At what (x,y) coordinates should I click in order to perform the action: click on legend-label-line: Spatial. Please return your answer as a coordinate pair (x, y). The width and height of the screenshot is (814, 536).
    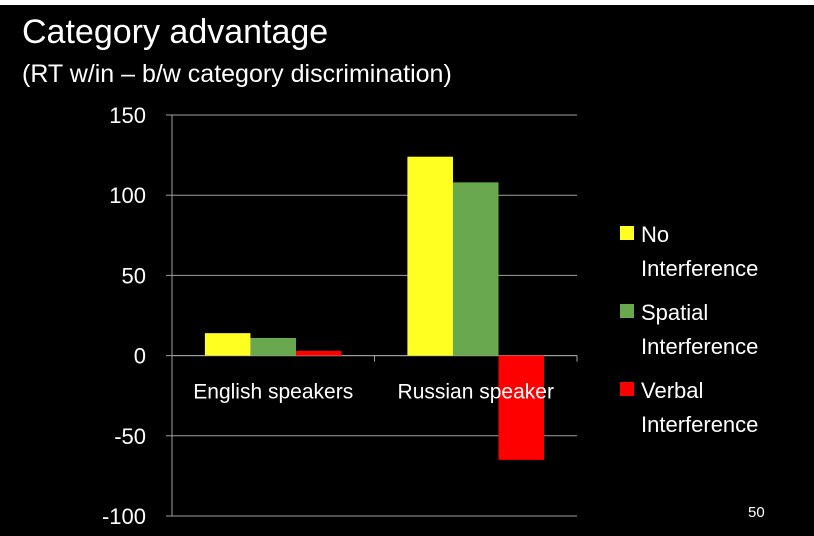
    Looking at the image, I should click on (674, 312).